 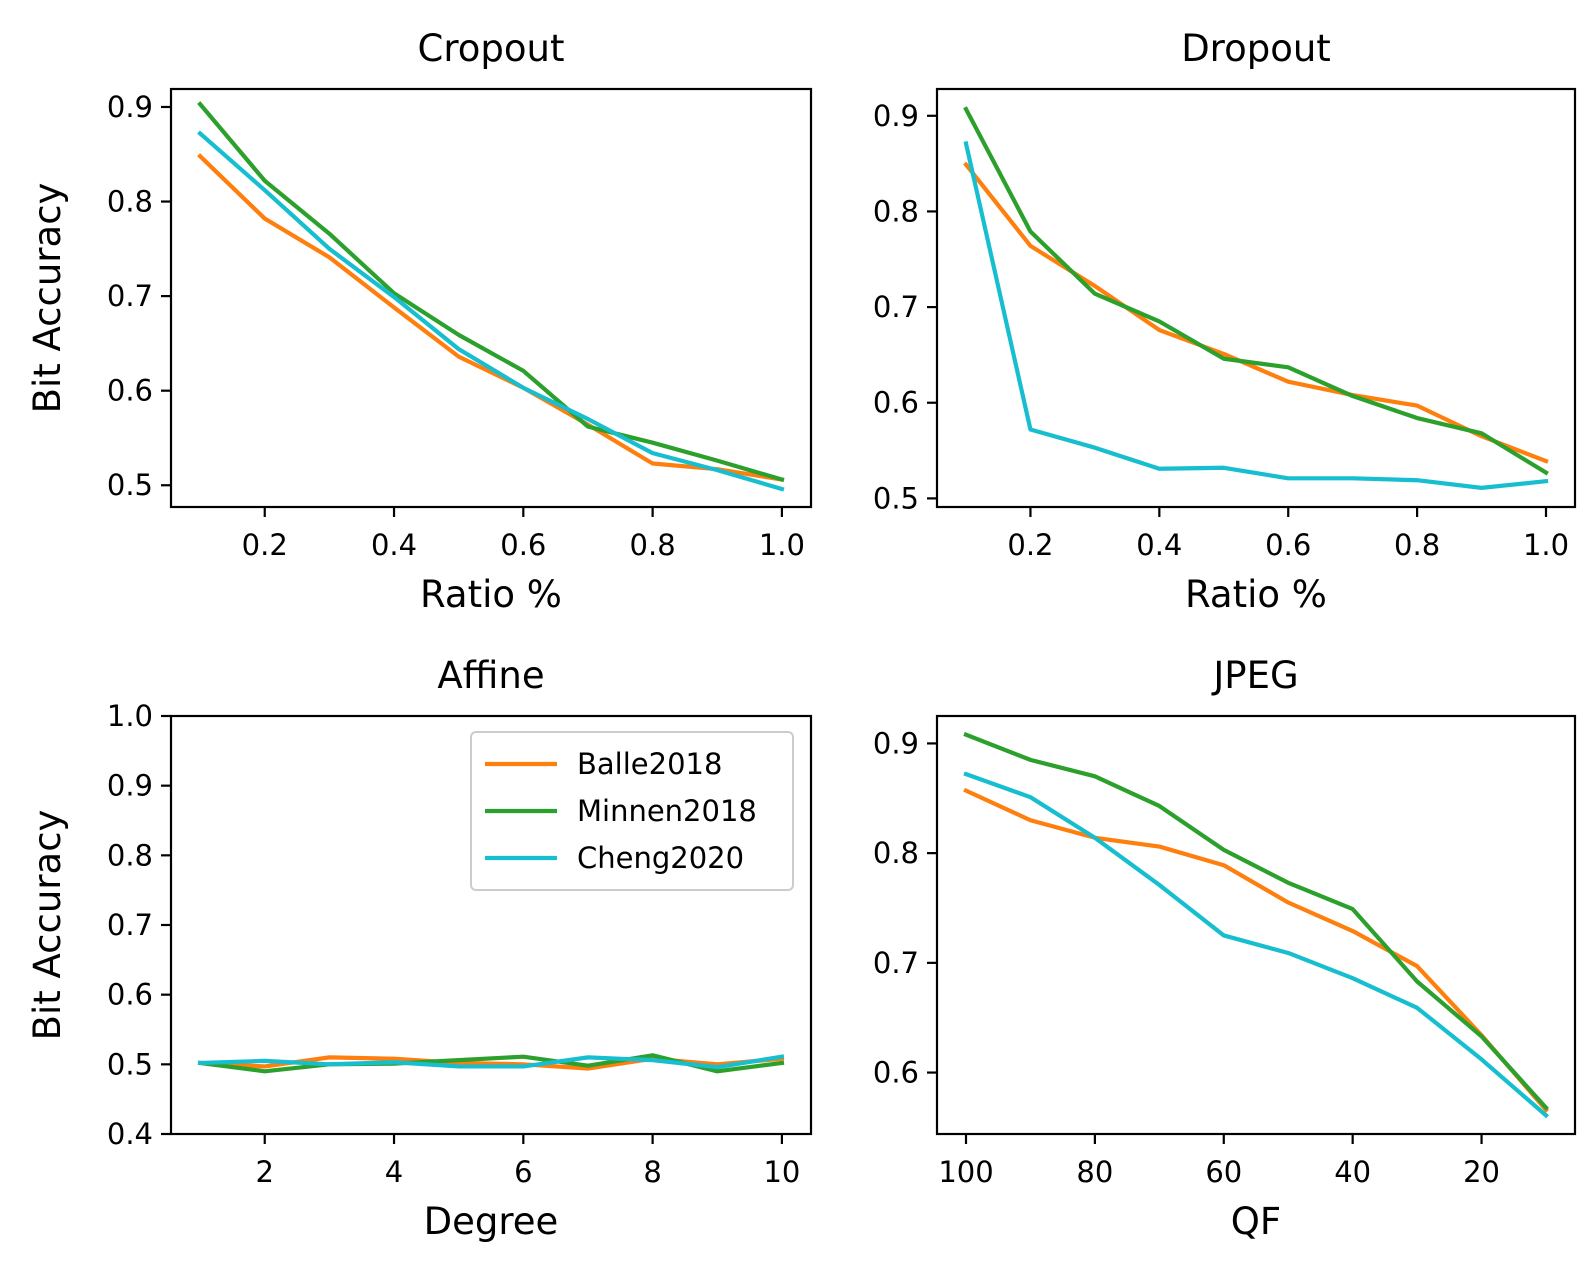 I want to click on x-axis-label: Degree, so click(x=491, y=1221).